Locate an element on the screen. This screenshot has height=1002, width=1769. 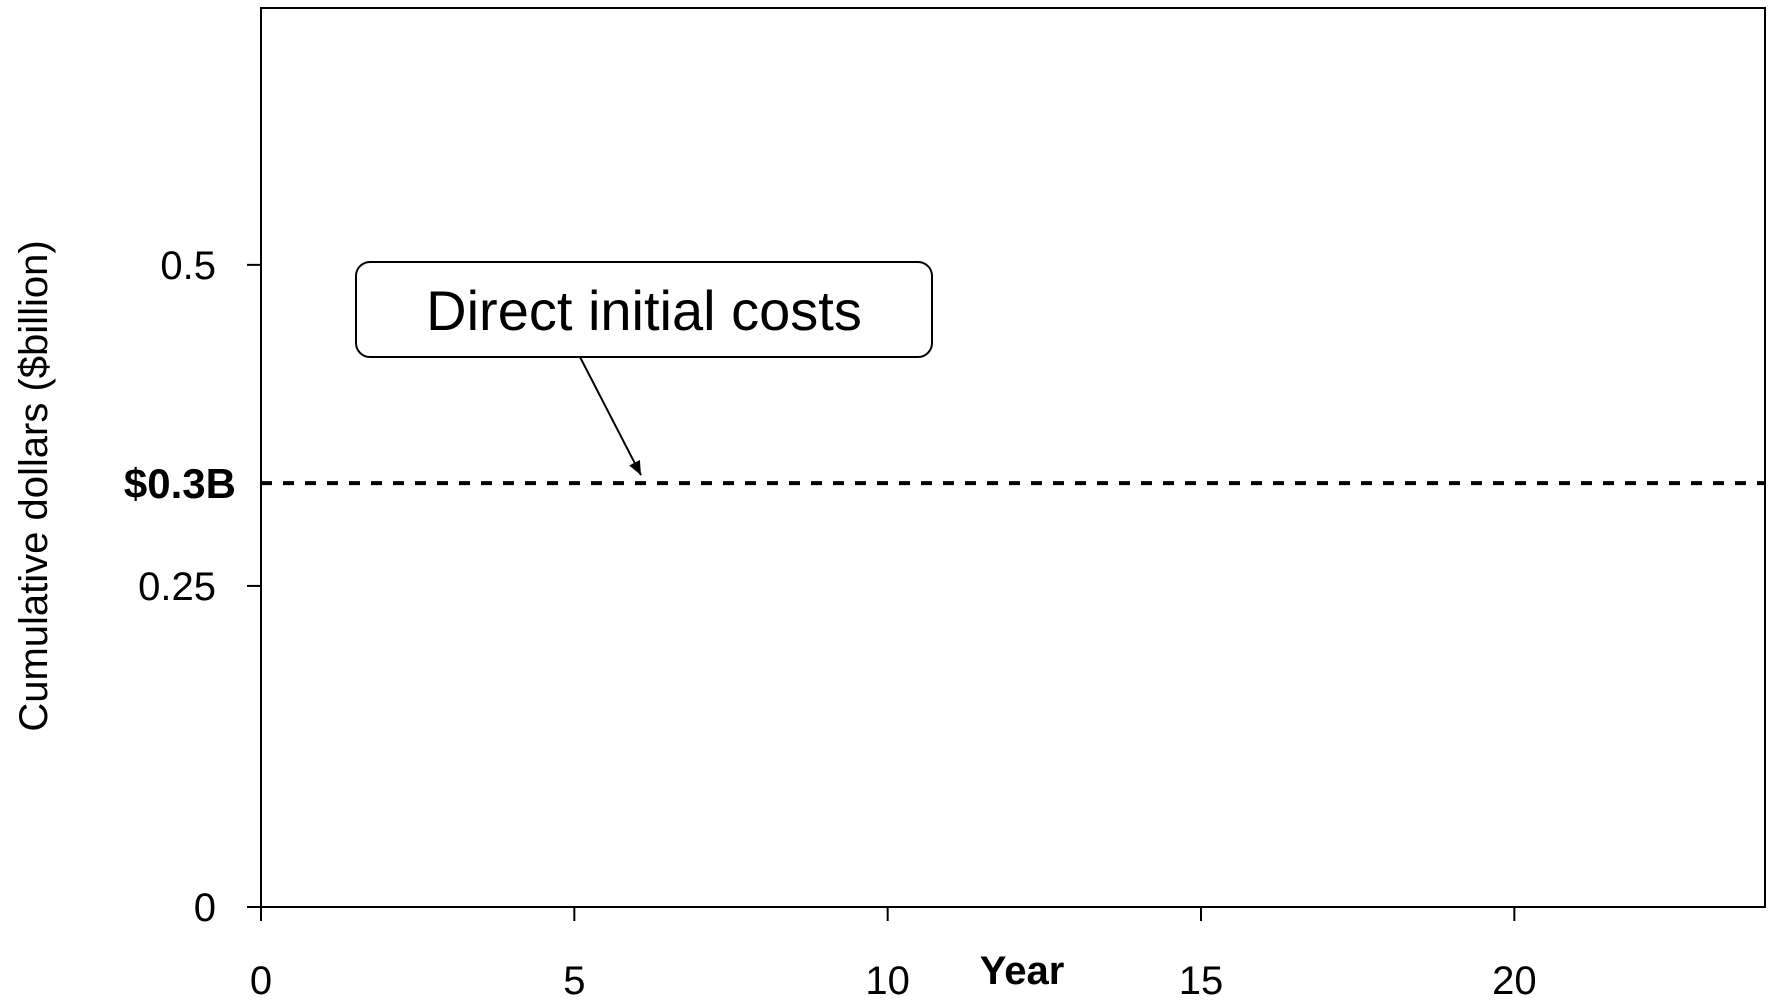
x-tick-label: 5 is located at coordinates (574, 980).